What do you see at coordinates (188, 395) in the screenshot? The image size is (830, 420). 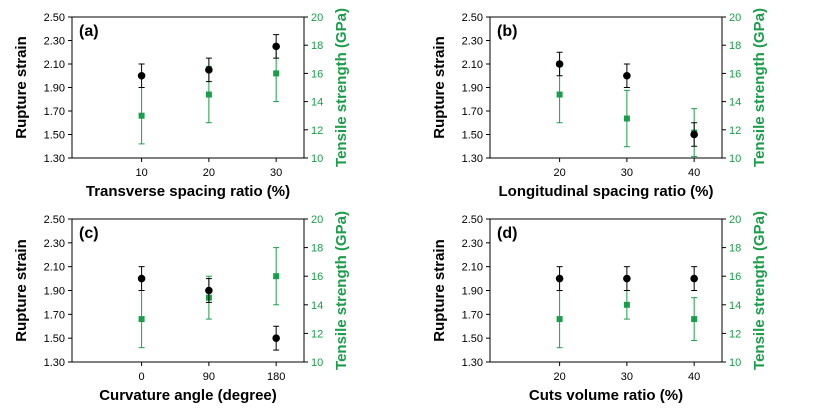 I see `x-axis-title: Curvature angle (degree)` at bounding box center [188, 395].